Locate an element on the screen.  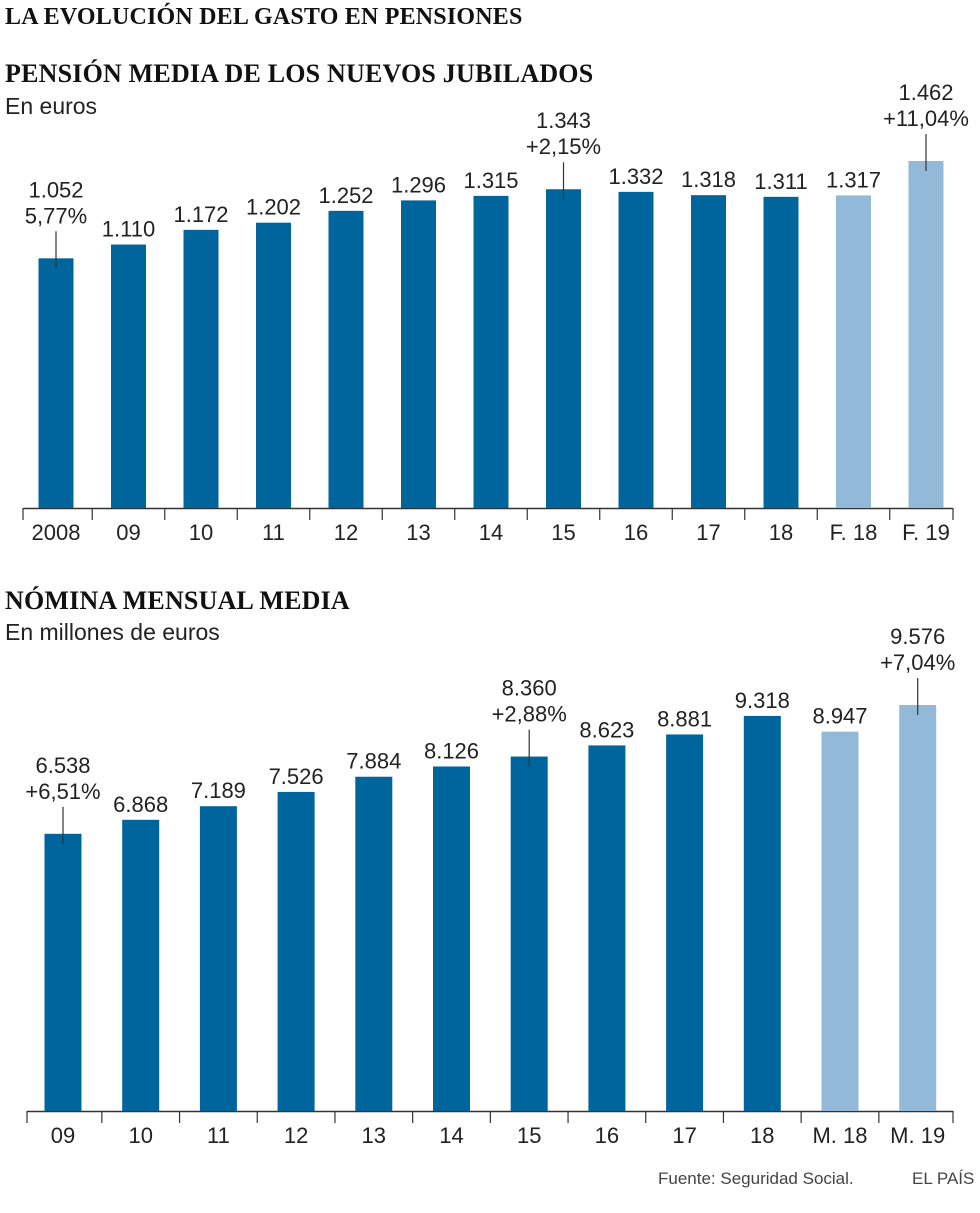
data-label: 6.868 is located at coordinates (140, 804).